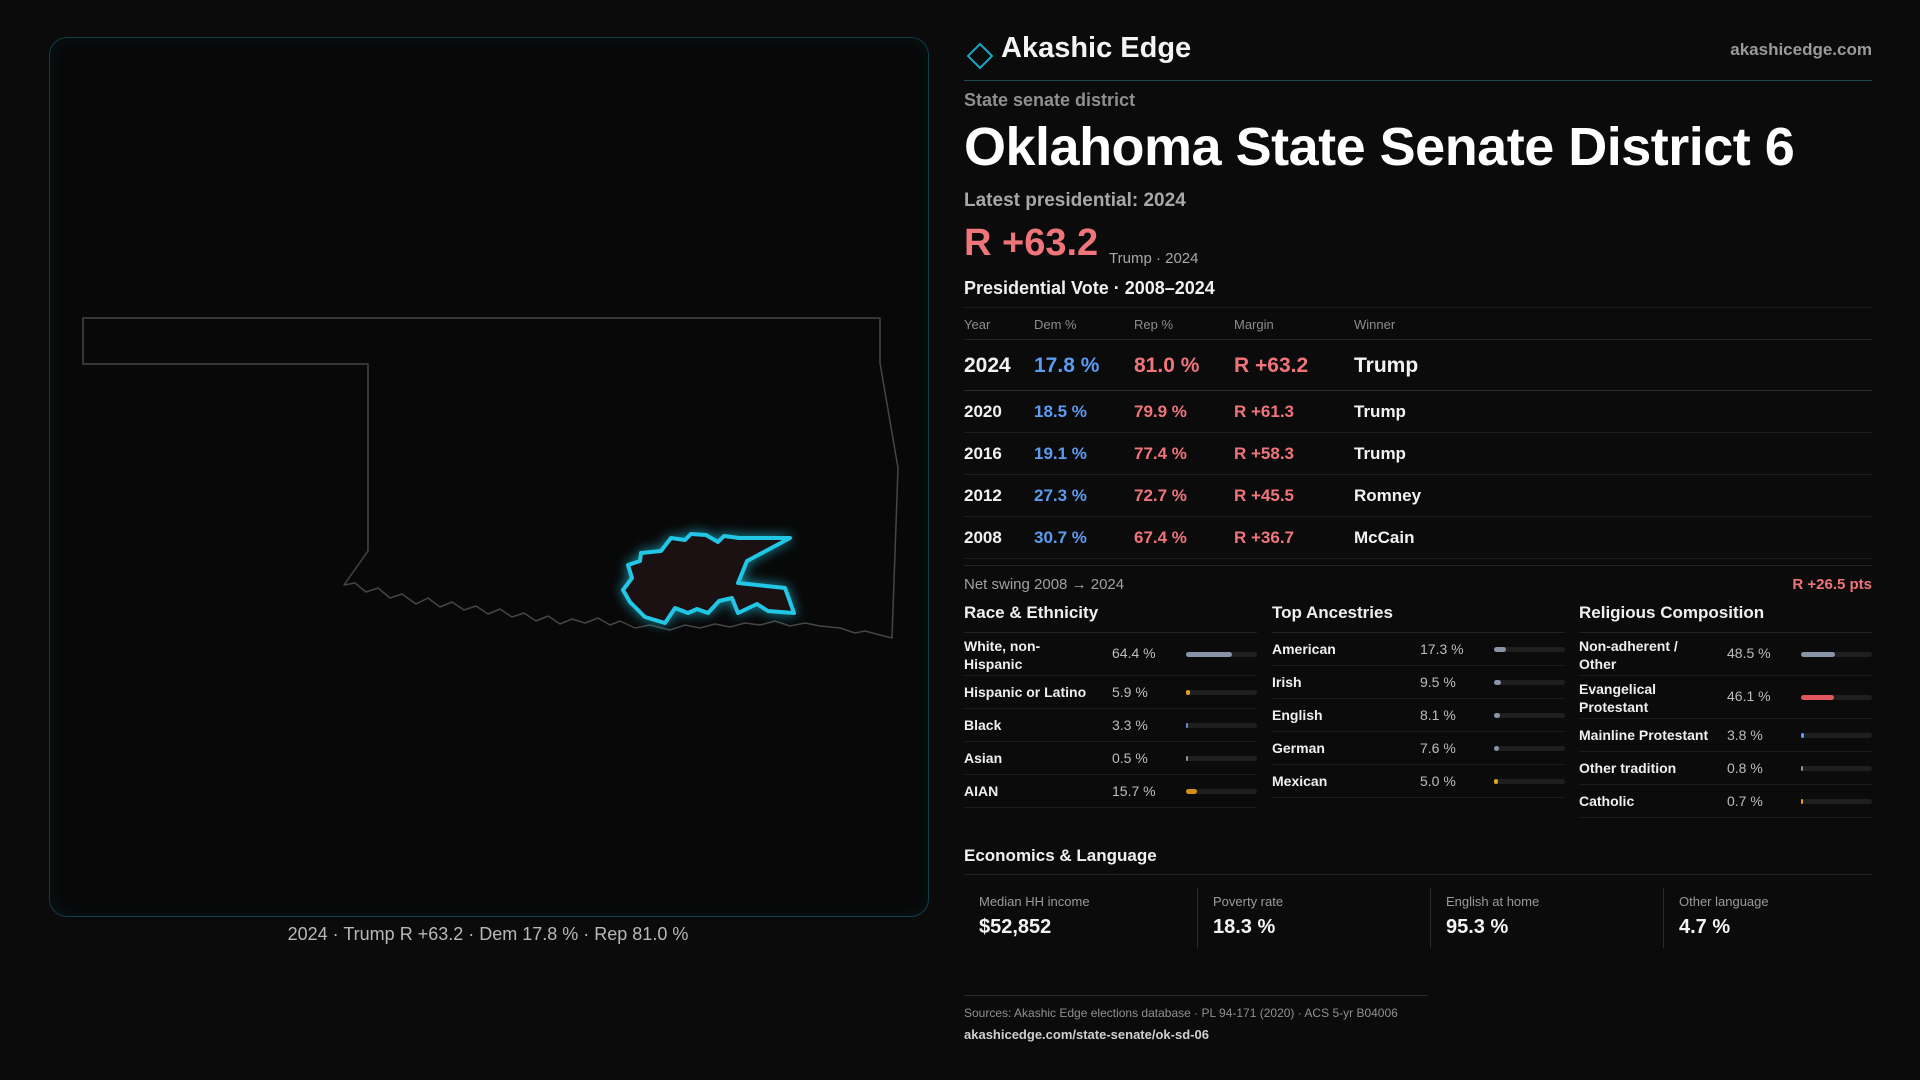 This screenshot has width=1920, height=1080. Describe the element at coordinates (1244, 927) in the screenshot. I see `econ-value: 18.3 %` at that location.